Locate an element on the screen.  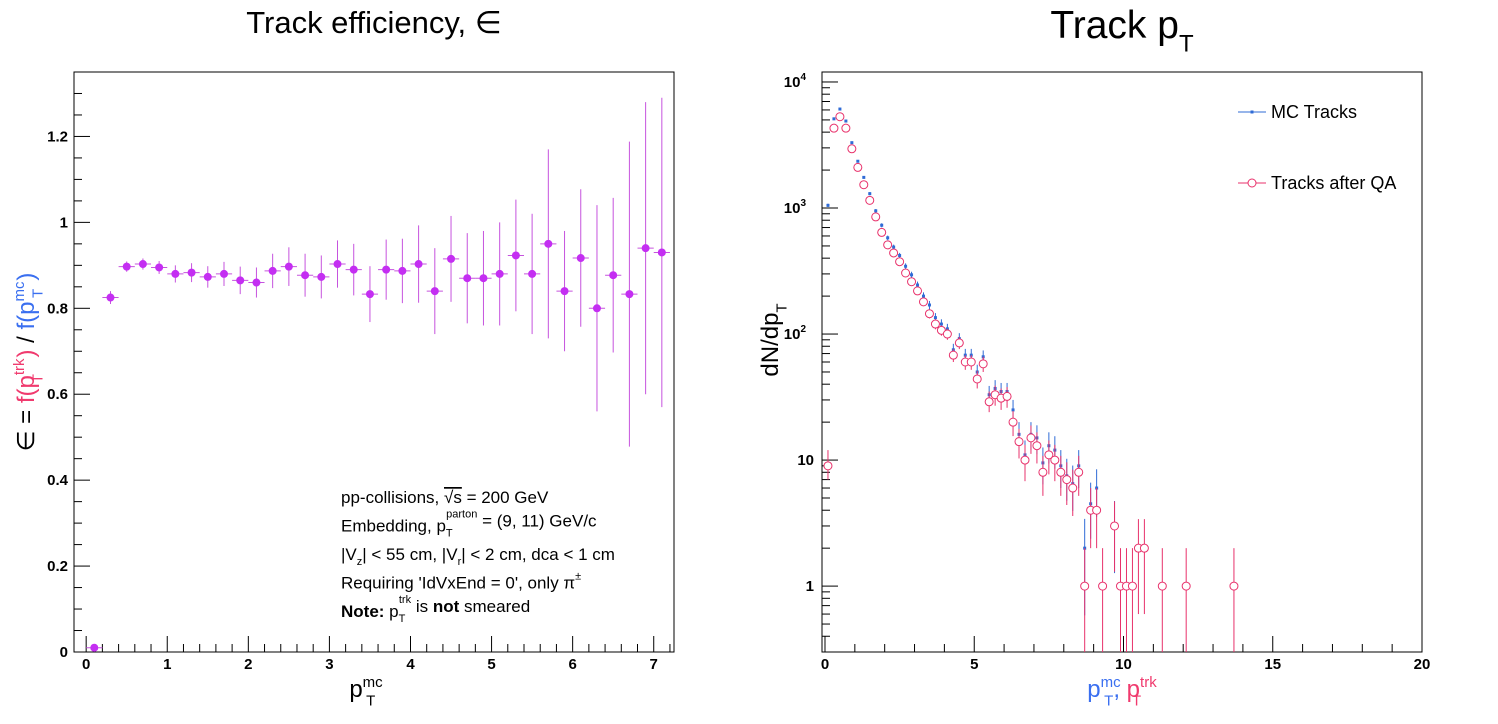
x-tick-label: 0 is located at coordinates (825, 664).